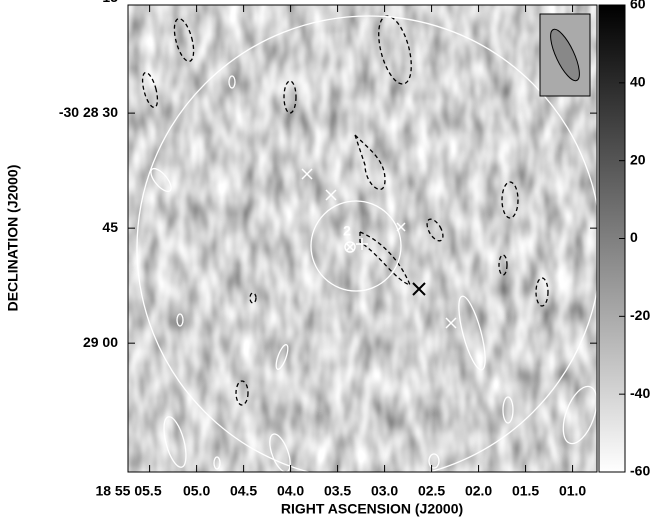 The height and width of the screenshot is (527, 665). I want to click on x-axis-title: RIGHT ASCENSION (J2000), so click(372, 509).